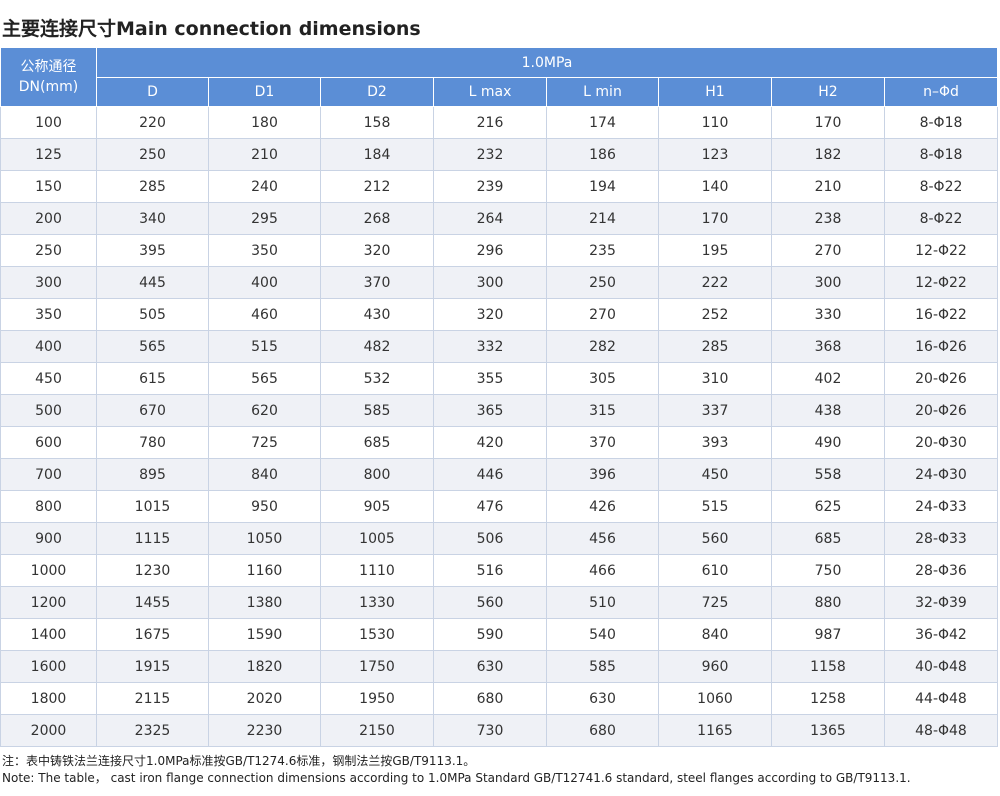 Image resolution: width=1000 pixels, height=796 pixels. I want to click on table-row: 600 780 725 685 420 370 393 490 20-Φ30, so click(499, 442).